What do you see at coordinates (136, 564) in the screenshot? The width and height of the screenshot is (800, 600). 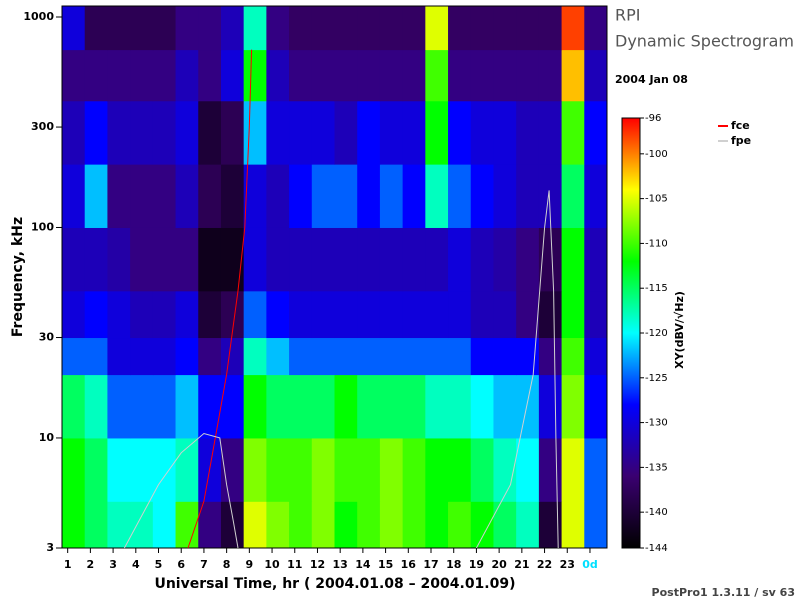 I see `x-tick-label: 4` at bounding box center [136, 564].